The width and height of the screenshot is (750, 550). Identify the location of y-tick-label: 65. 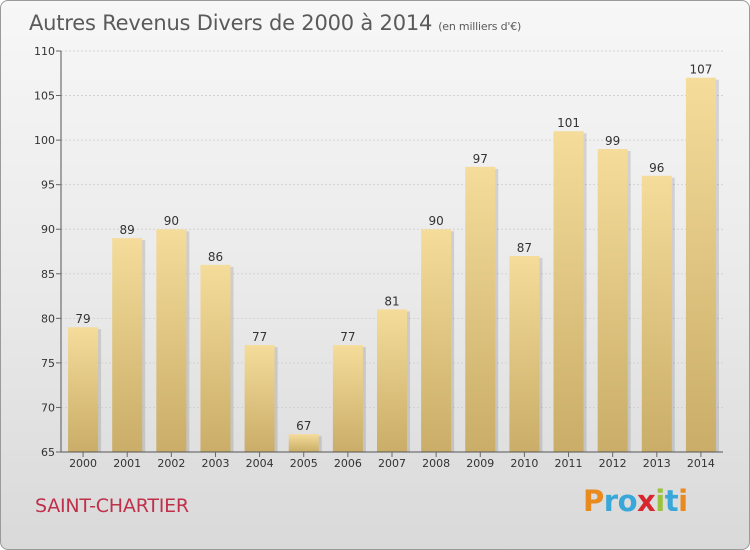
(48, 452).